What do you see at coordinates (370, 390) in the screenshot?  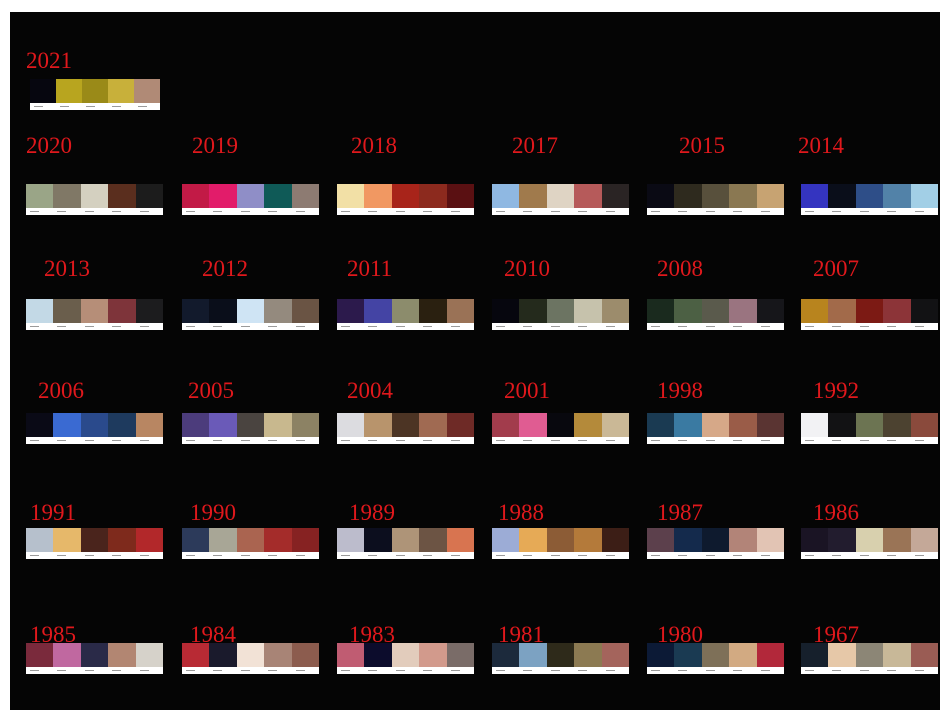 I see `year-label: 2004` at bounding box center [370, 390].